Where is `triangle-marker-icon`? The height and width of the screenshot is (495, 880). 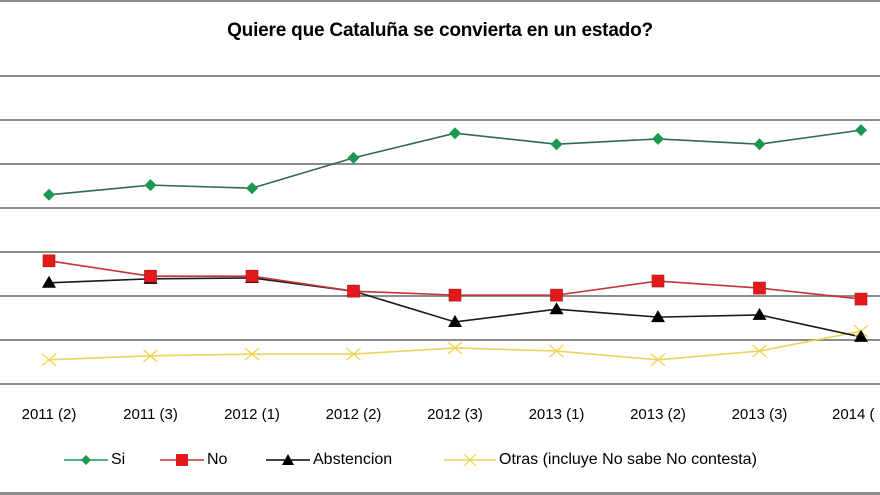
triangle-marker-icon is located at coordinates (288, 459).